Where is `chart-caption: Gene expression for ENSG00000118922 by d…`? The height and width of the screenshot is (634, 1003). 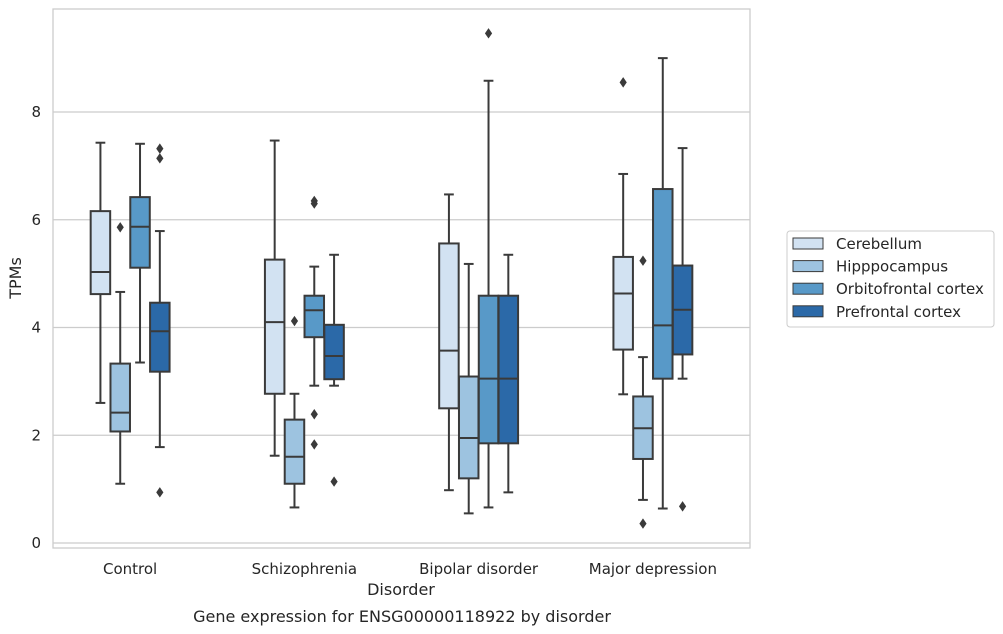 chart-caption: Gene expression for ENSG00000118922 by d… is located at coordinates (402, 616).